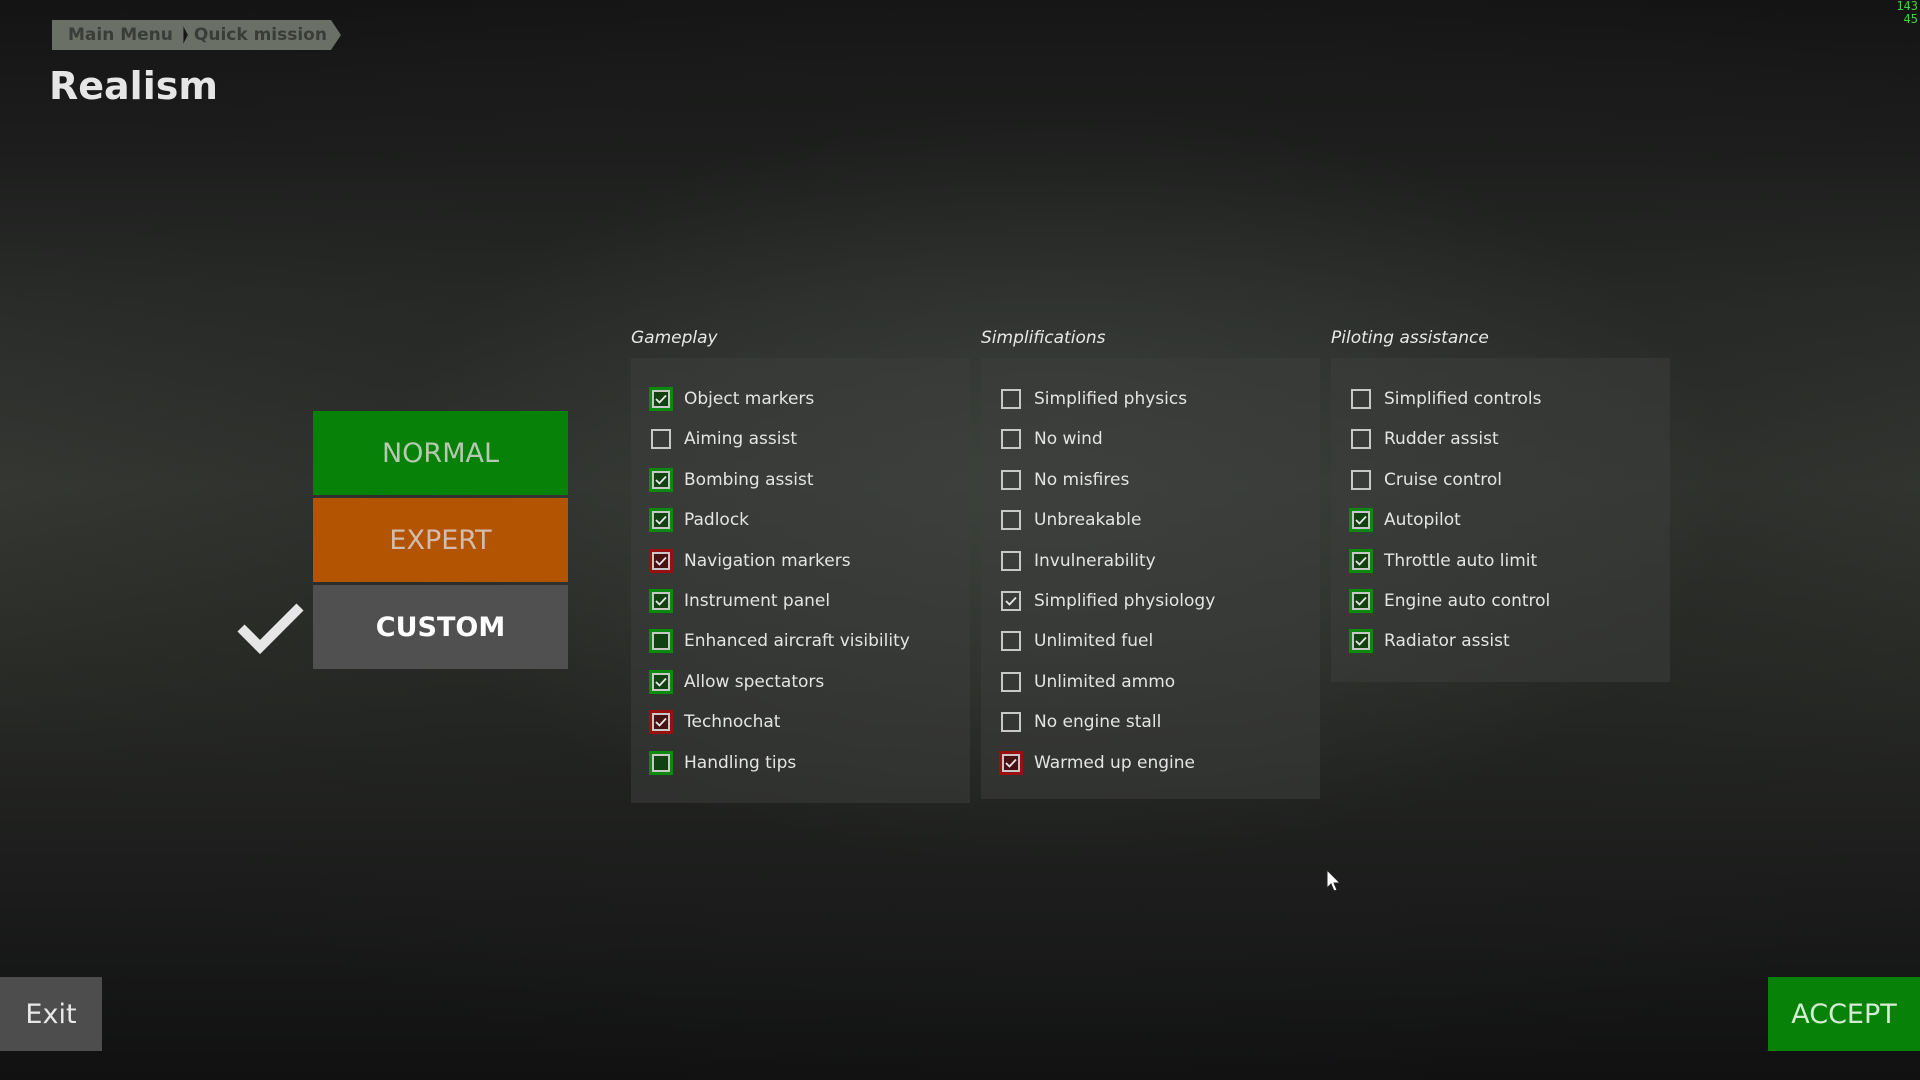 This screenshot has height=1080, width=1920. I want to click on option-no-engine-stall: No engine stall, so click(1071, 722).